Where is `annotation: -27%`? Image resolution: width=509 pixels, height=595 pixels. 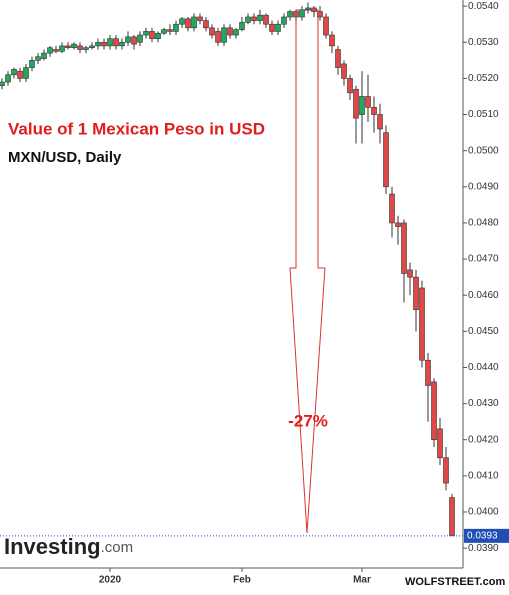 annotation: -27% is located at coordinates (308, 420).